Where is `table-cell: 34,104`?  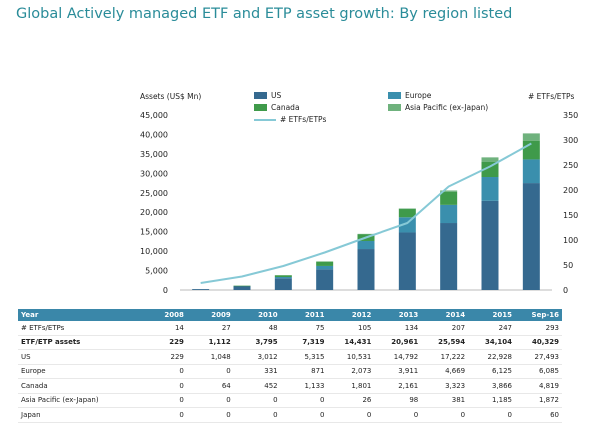
table-cell: 34,104 is located at coordinates (491, 342).